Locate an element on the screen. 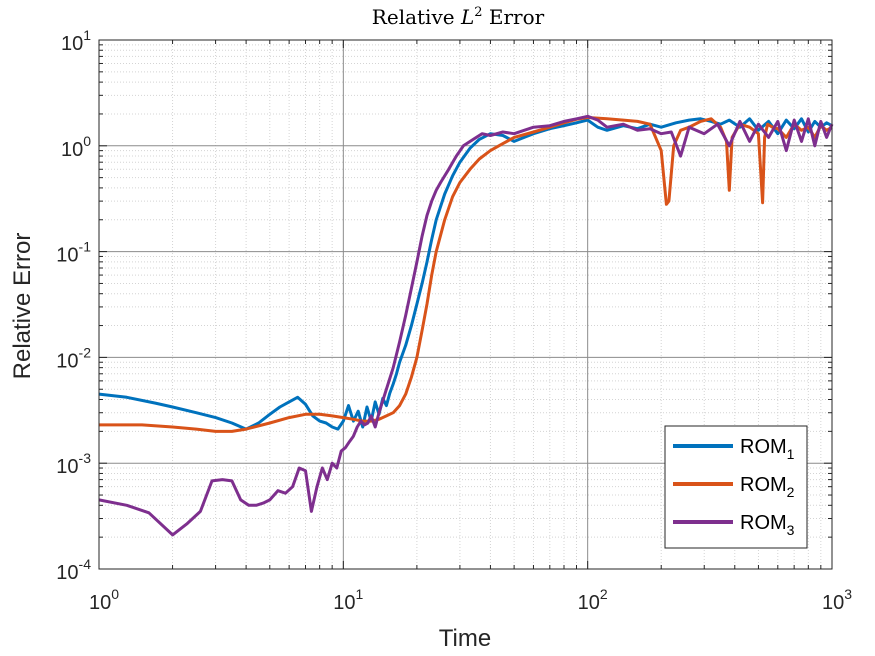  x-tick-label: 10² is located at coordinates (593, 600).